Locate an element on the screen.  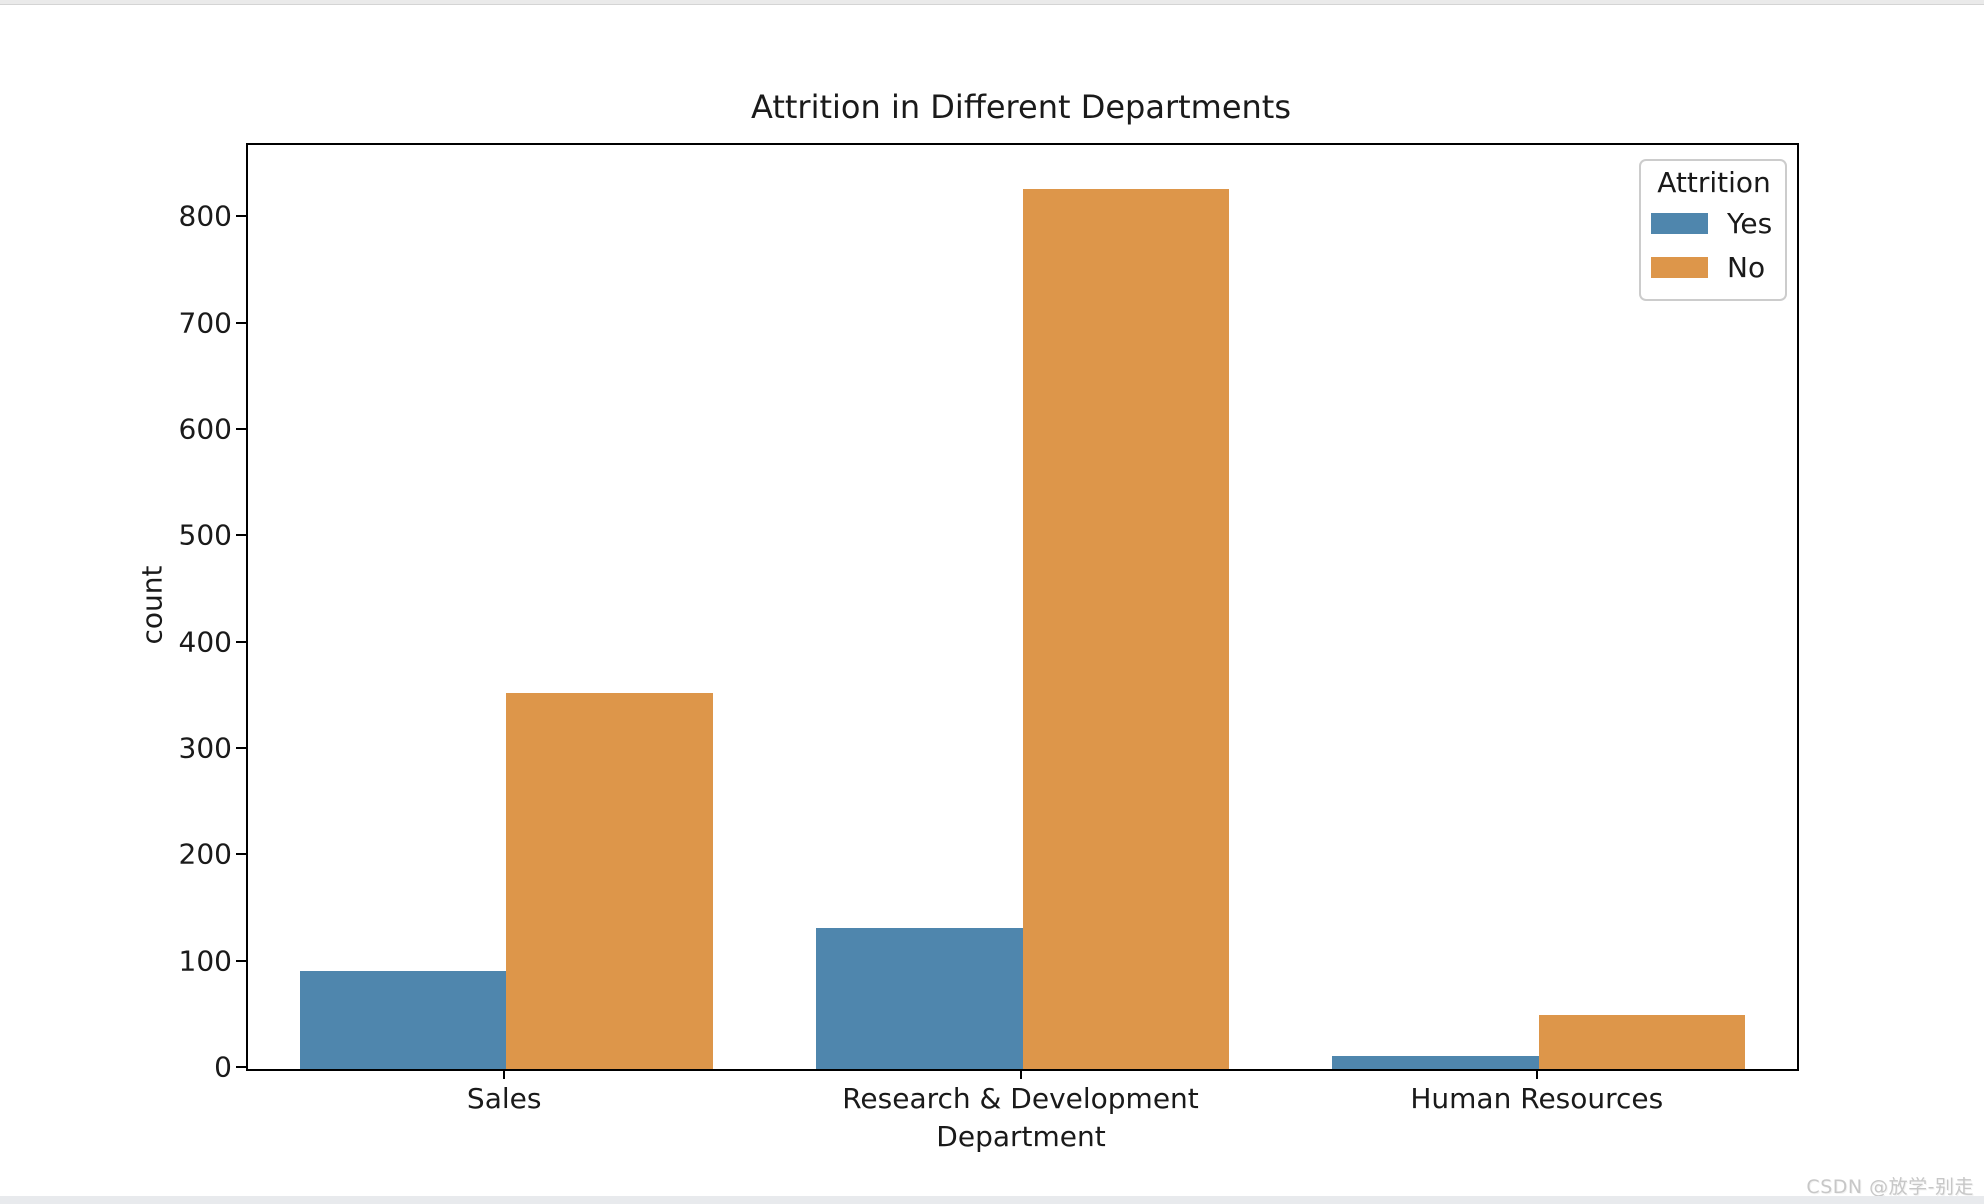
y-tick-label: 700 is located at coordinates (205, 323).